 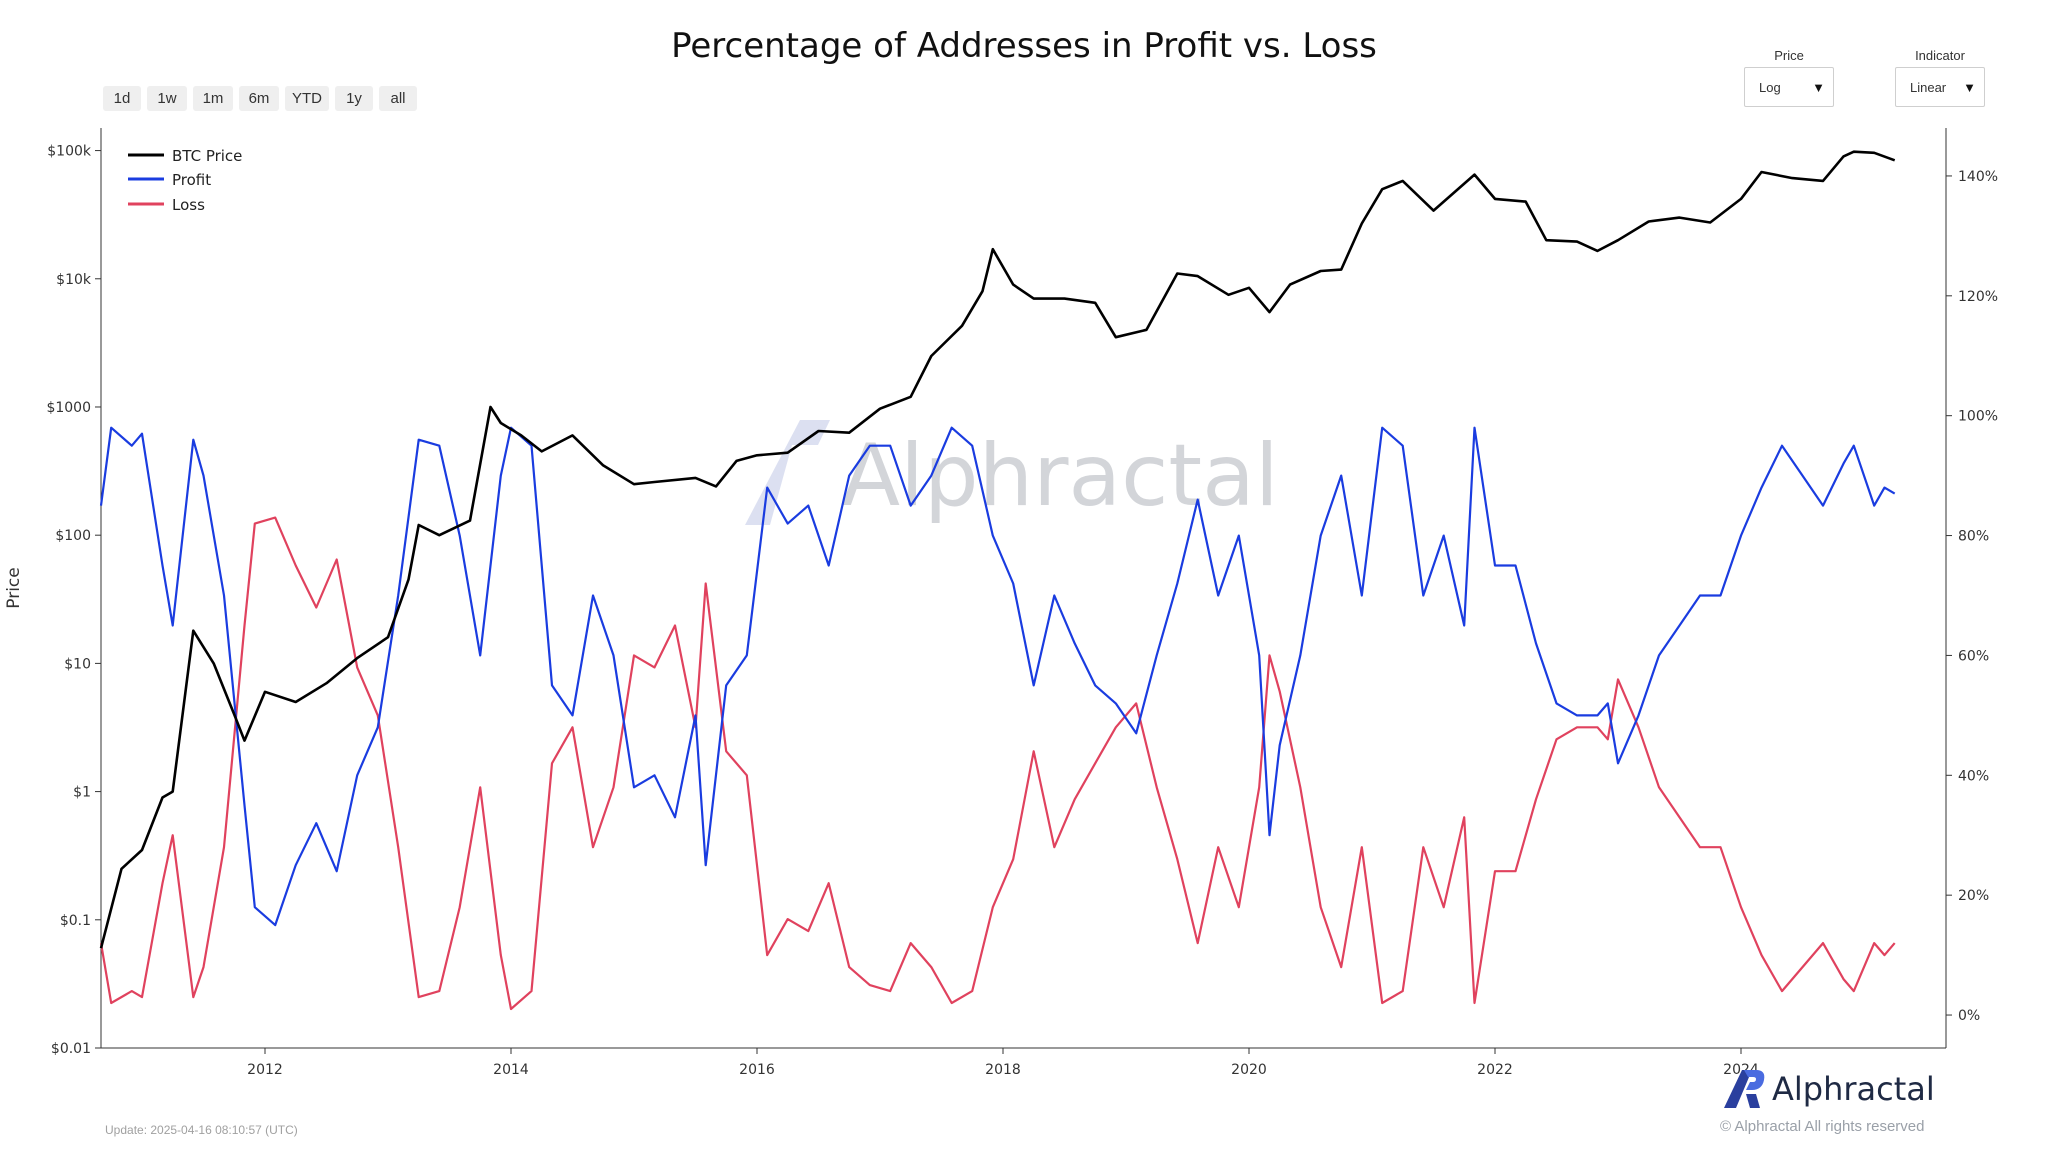 What do you see at coordinates (1978, 297) in the screenshot?
I see `y2-tick-label: 120%` at bounding box center [1978, 297].